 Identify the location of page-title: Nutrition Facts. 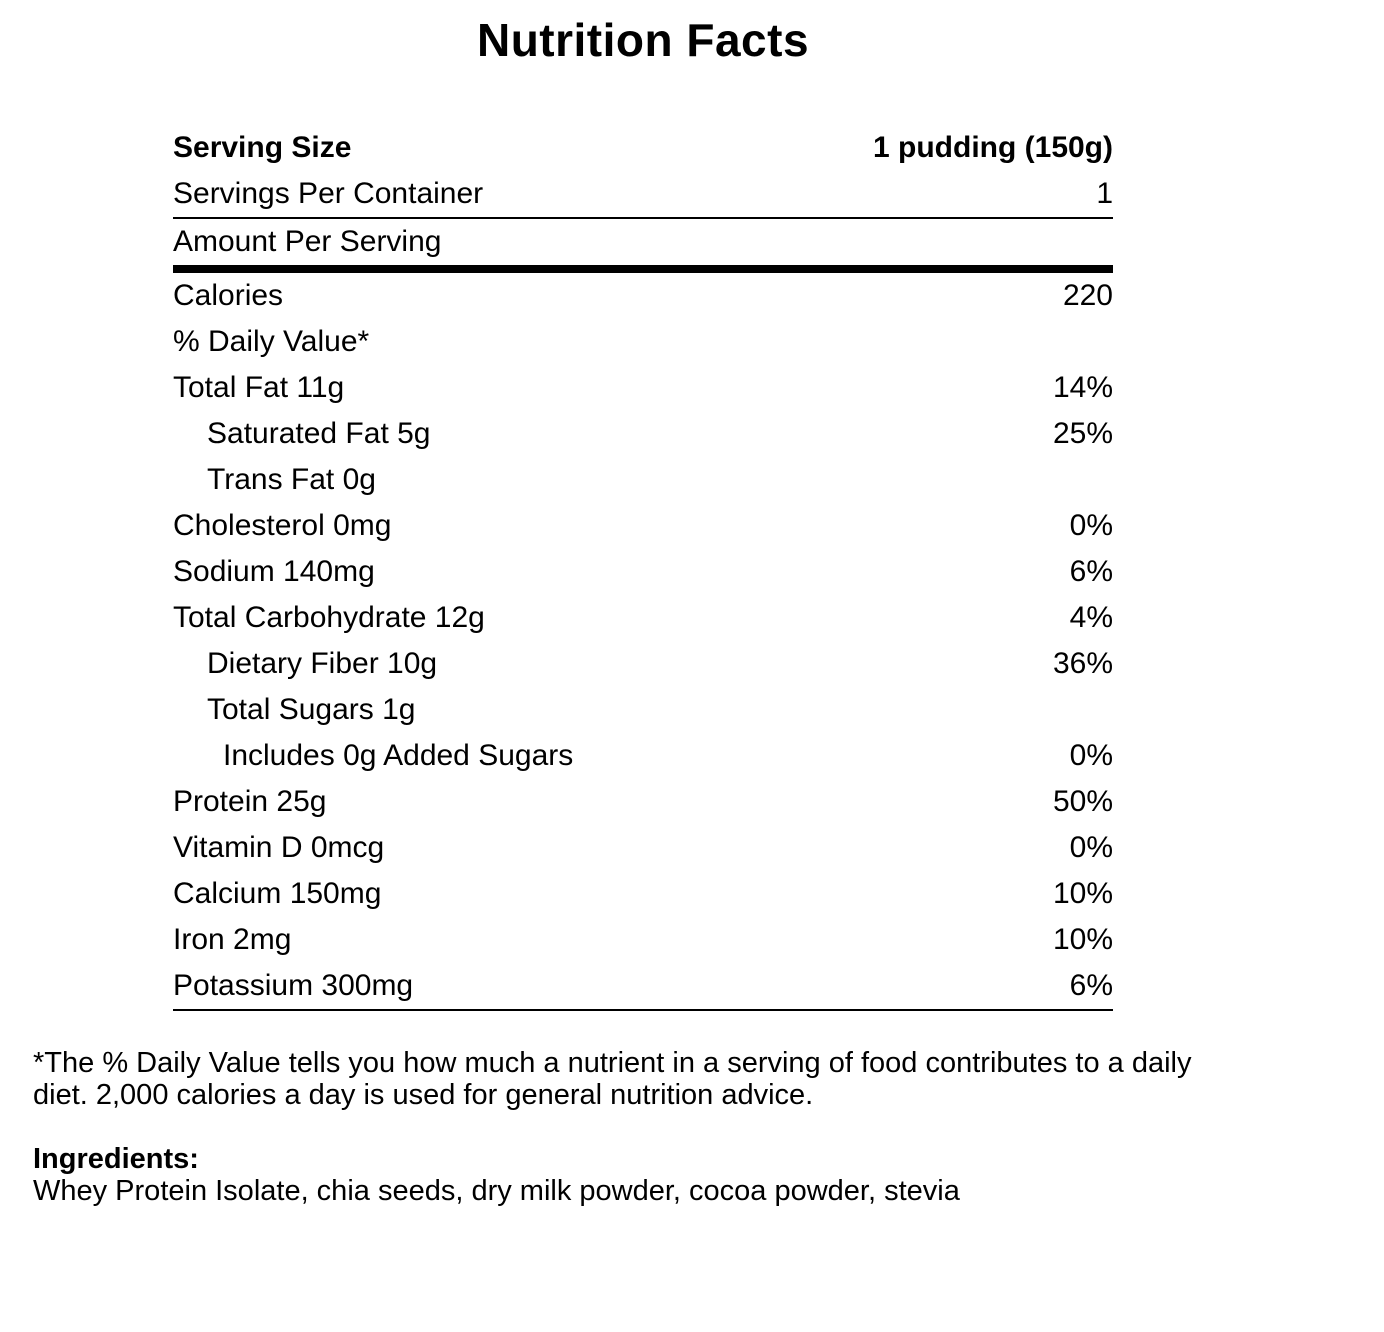
(643, 40).